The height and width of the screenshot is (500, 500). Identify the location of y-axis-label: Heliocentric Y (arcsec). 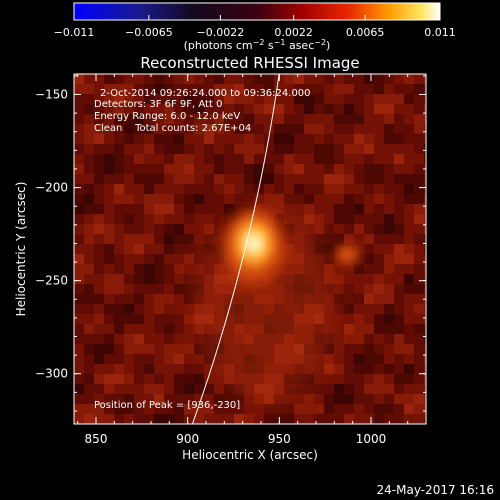
(21, 249).